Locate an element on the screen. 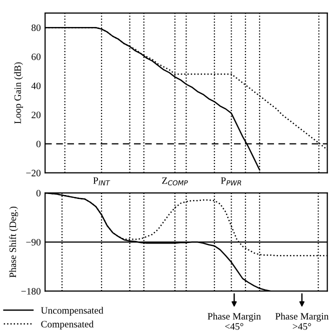 Image resolution: width=334 pixels, height=335 pixels. x-tick-label: P$_{PWR}$ is located at coordinates (231, 181).